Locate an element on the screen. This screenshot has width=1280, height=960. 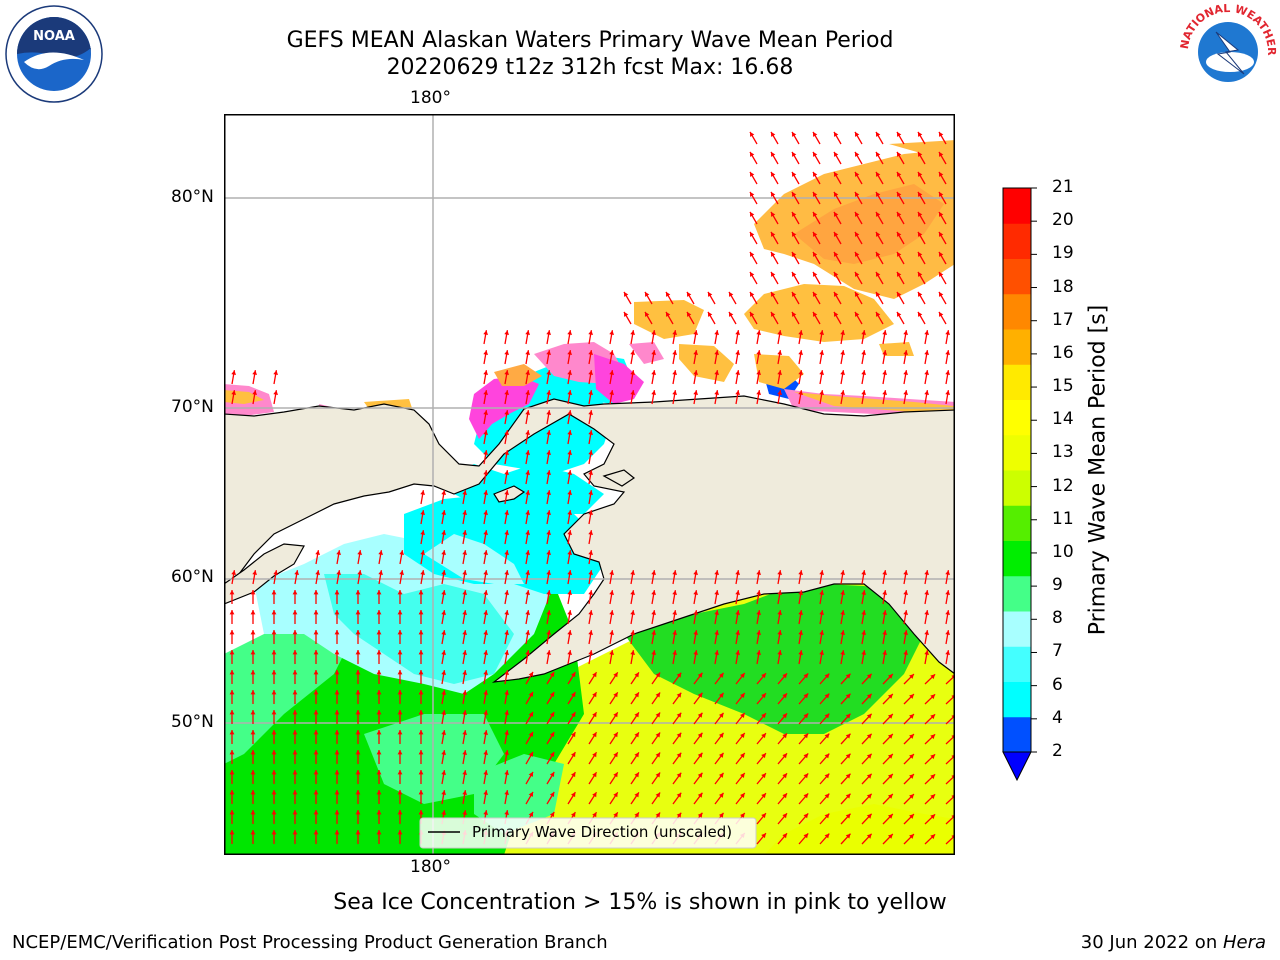
colorbar-canvas is located at coordinates (1019, 484).